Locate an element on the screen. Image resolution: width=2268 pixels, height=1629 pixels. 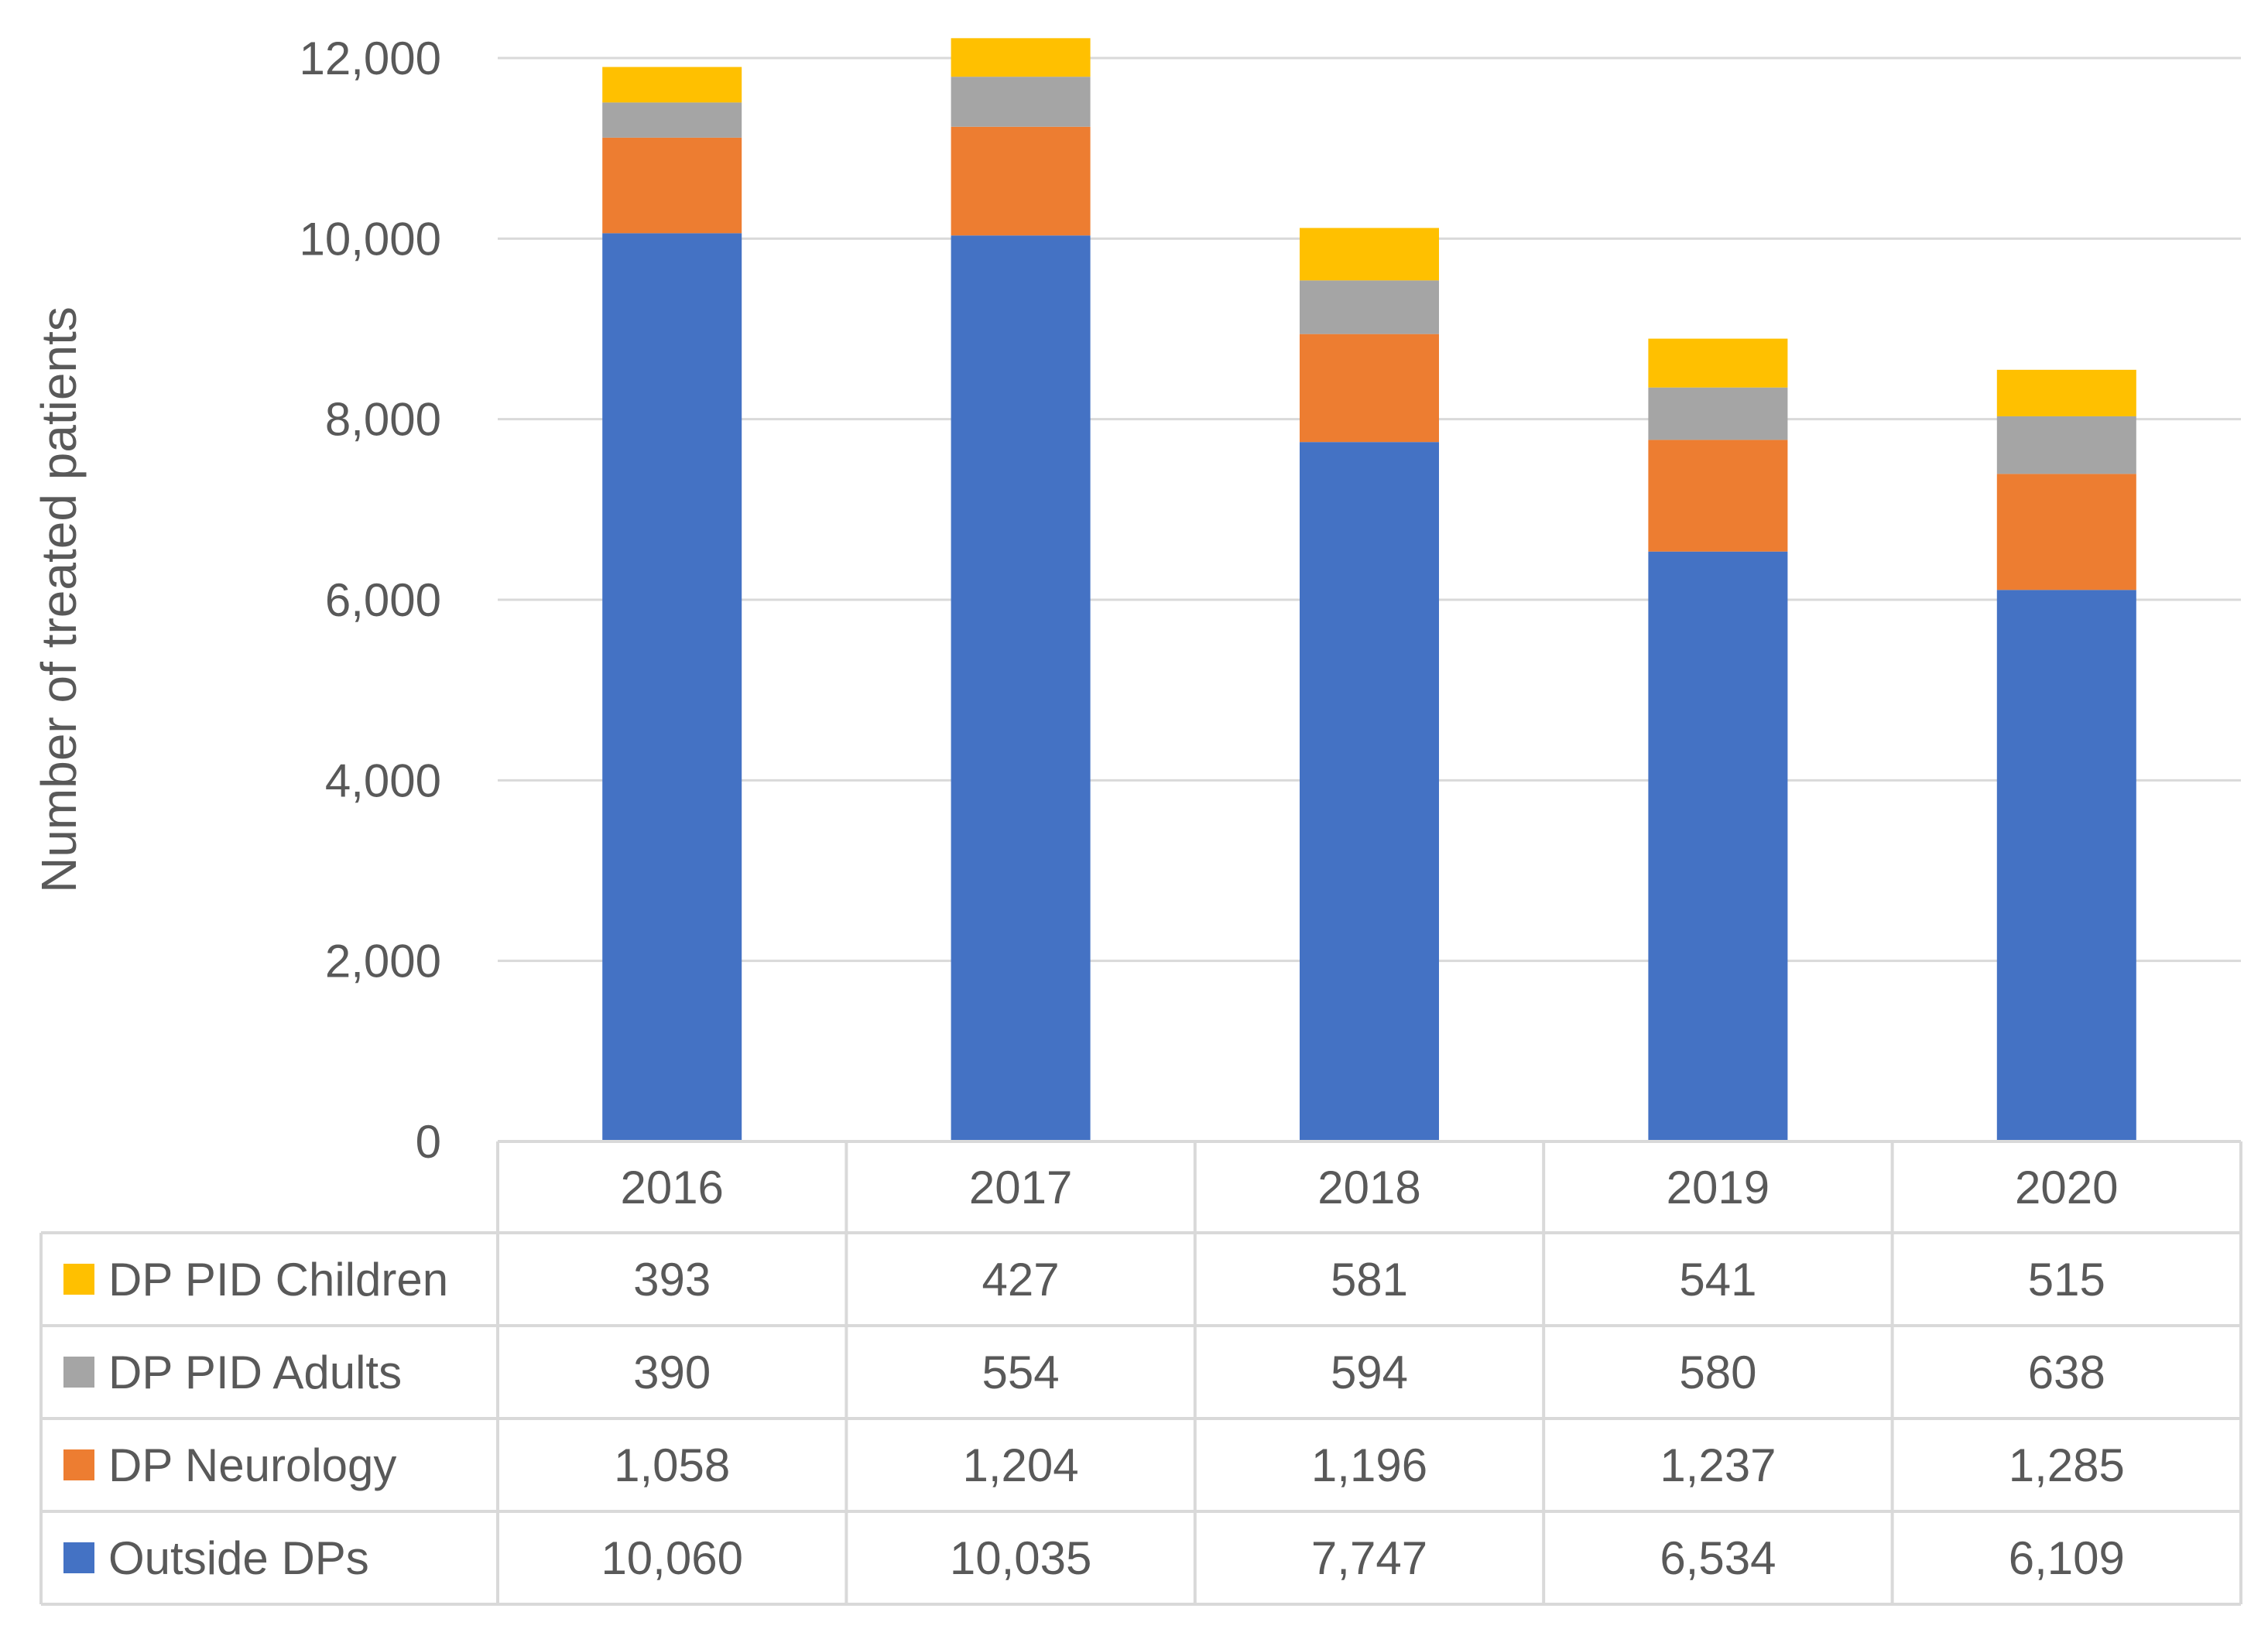
bar-segment-dp-pid-adults-2018 is located at coordinates (1369, 307).